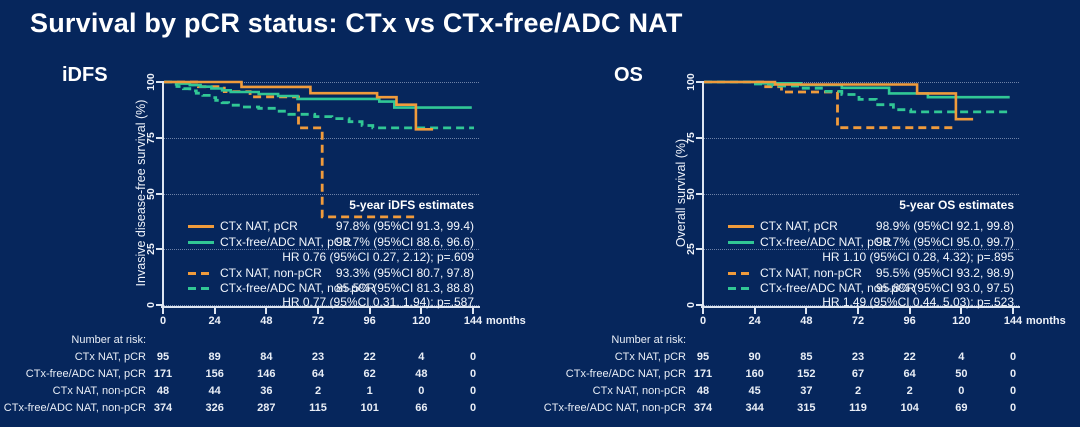  I want to click on risk-value: 374, so click(703, 408).